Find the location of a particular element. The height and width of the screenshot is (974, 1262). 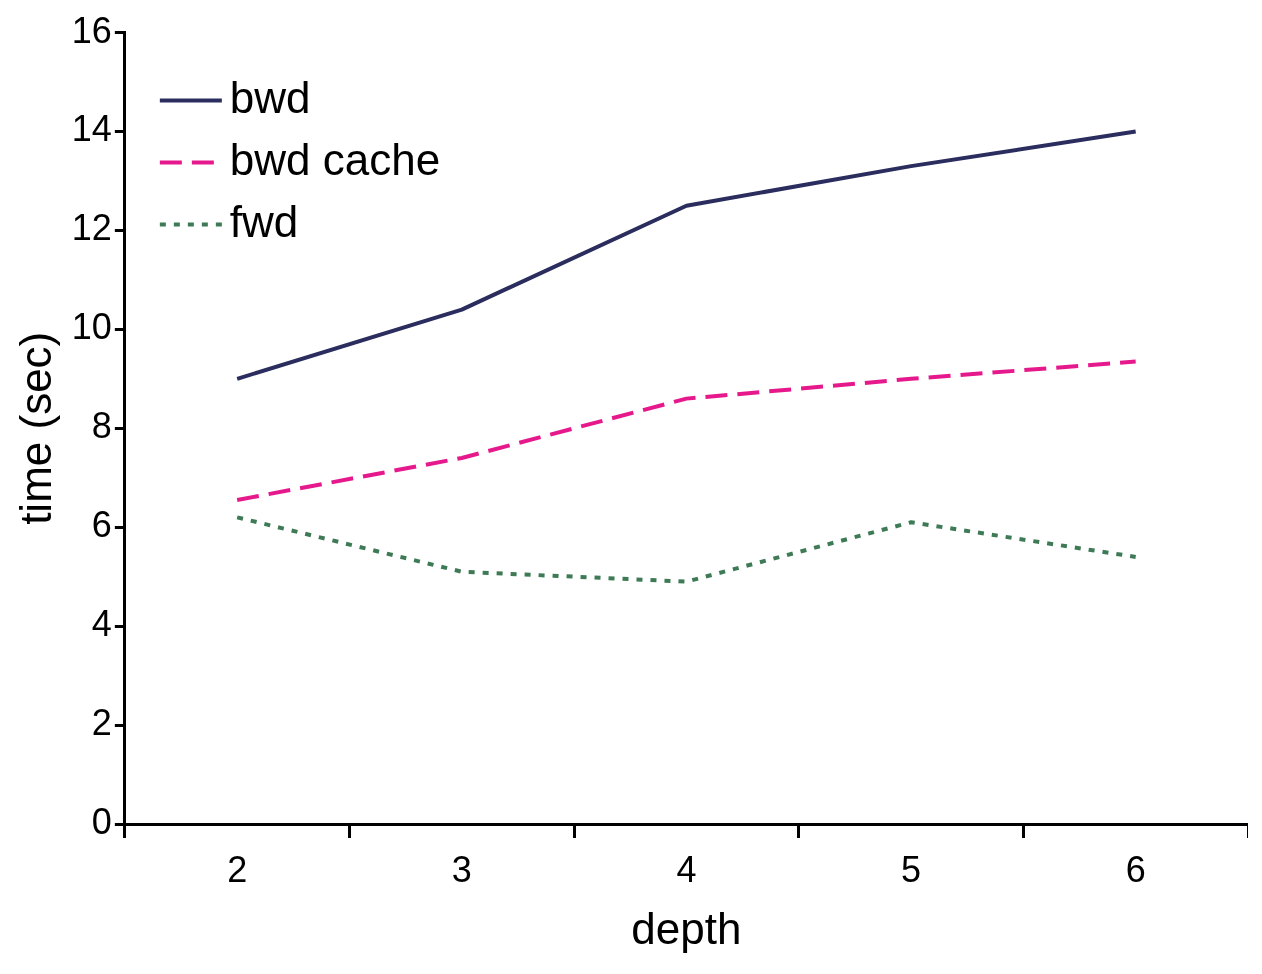

y-tick-label: 14 is located at coordinates (91, 129).